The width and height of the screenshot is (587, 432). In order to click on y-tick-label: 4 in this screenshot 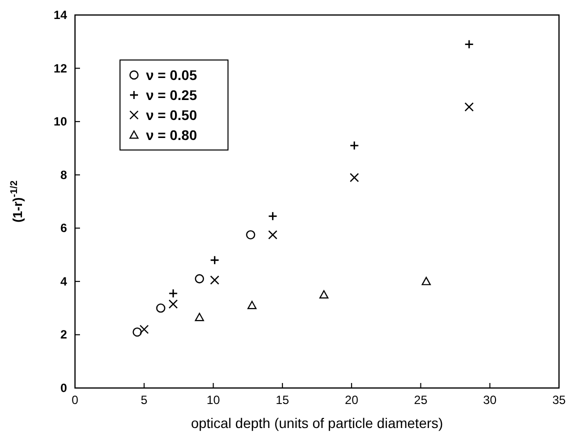, I will do `click(64, 281)`.